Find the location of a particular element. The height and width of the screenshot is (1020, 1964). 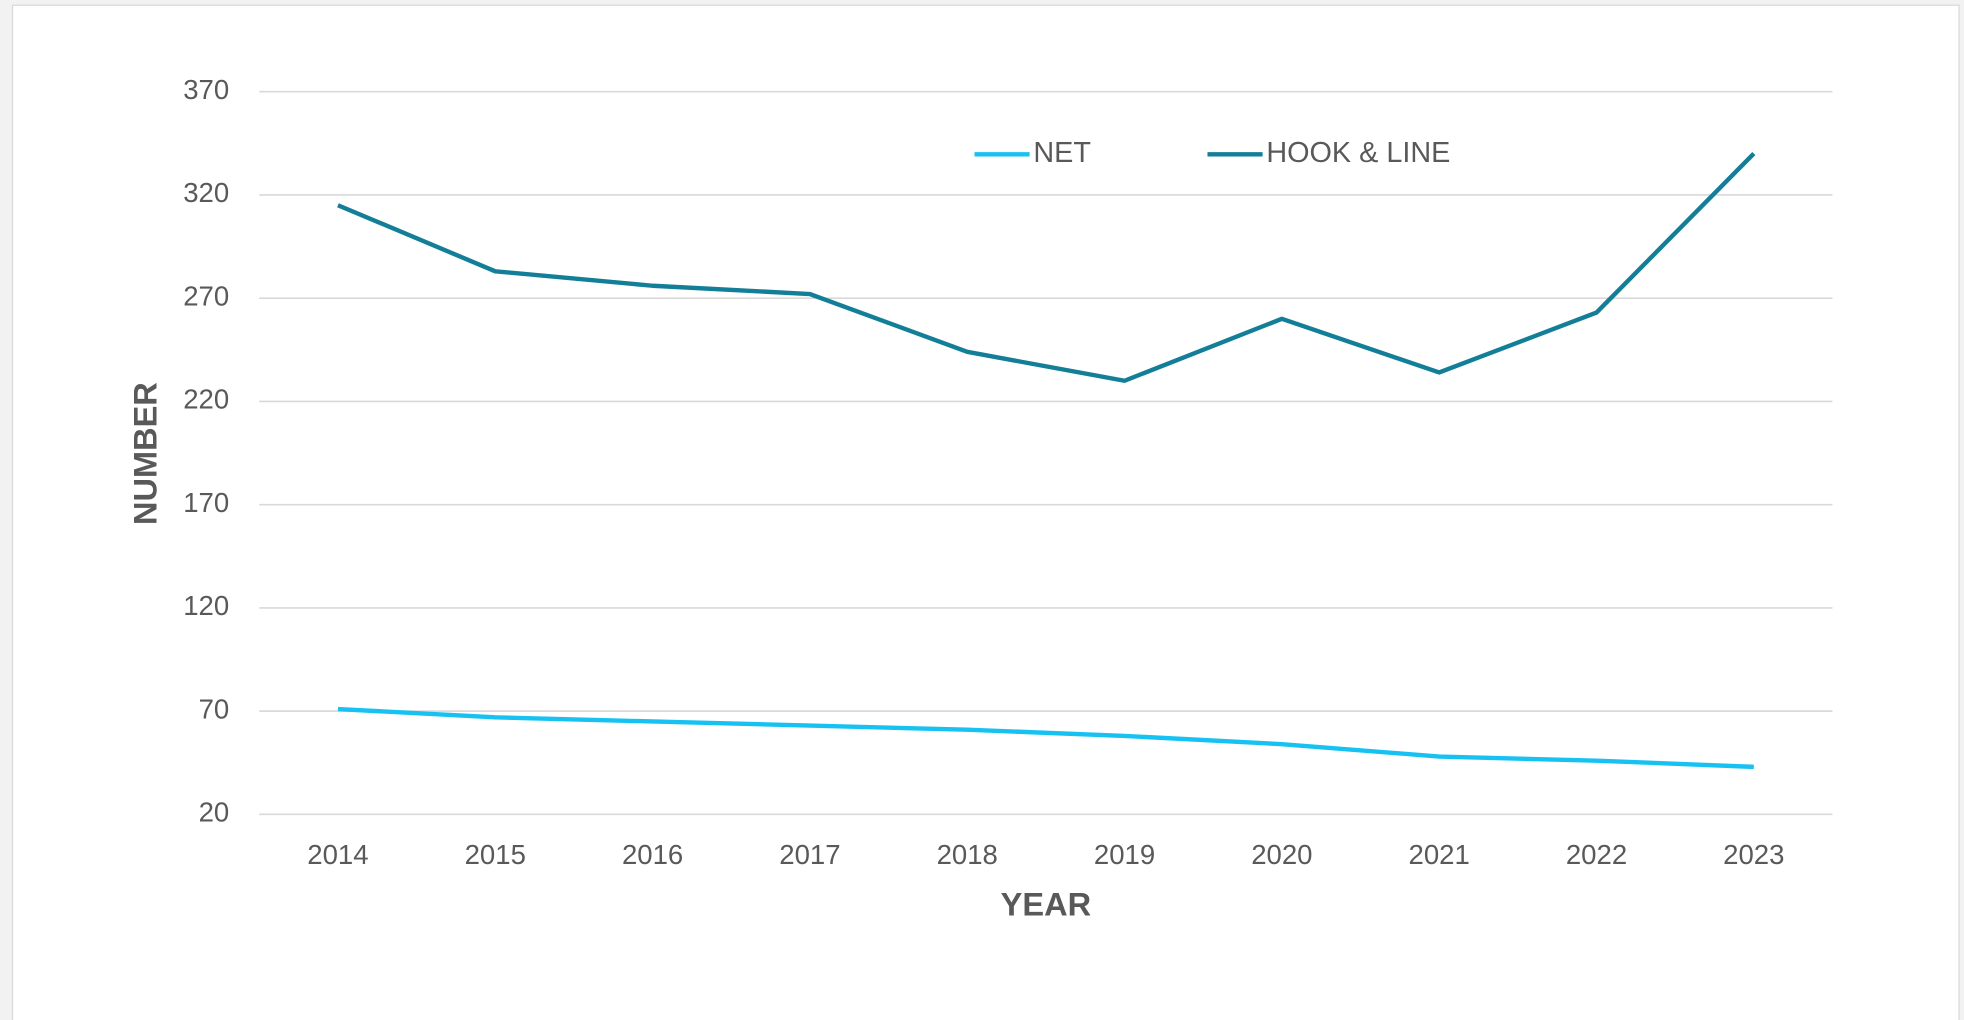

x-tick-label: 2018 is located at coordinates (967, 854).